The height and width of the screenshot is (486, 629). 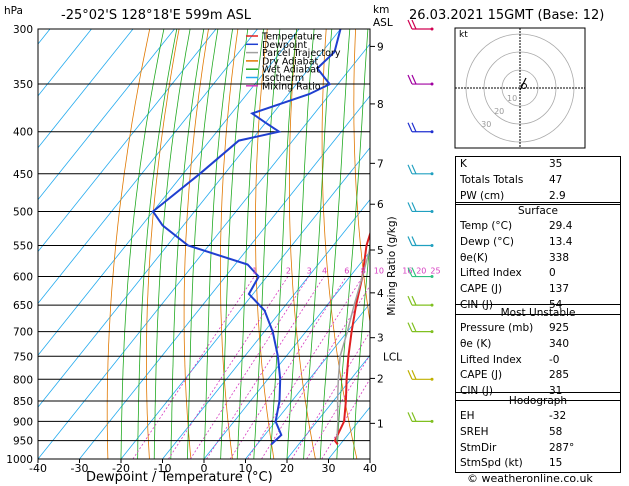 What do you see at coordinates (559, 289) in the screenshot?
I see `row-value: 137` at bounding box center [559, 289].